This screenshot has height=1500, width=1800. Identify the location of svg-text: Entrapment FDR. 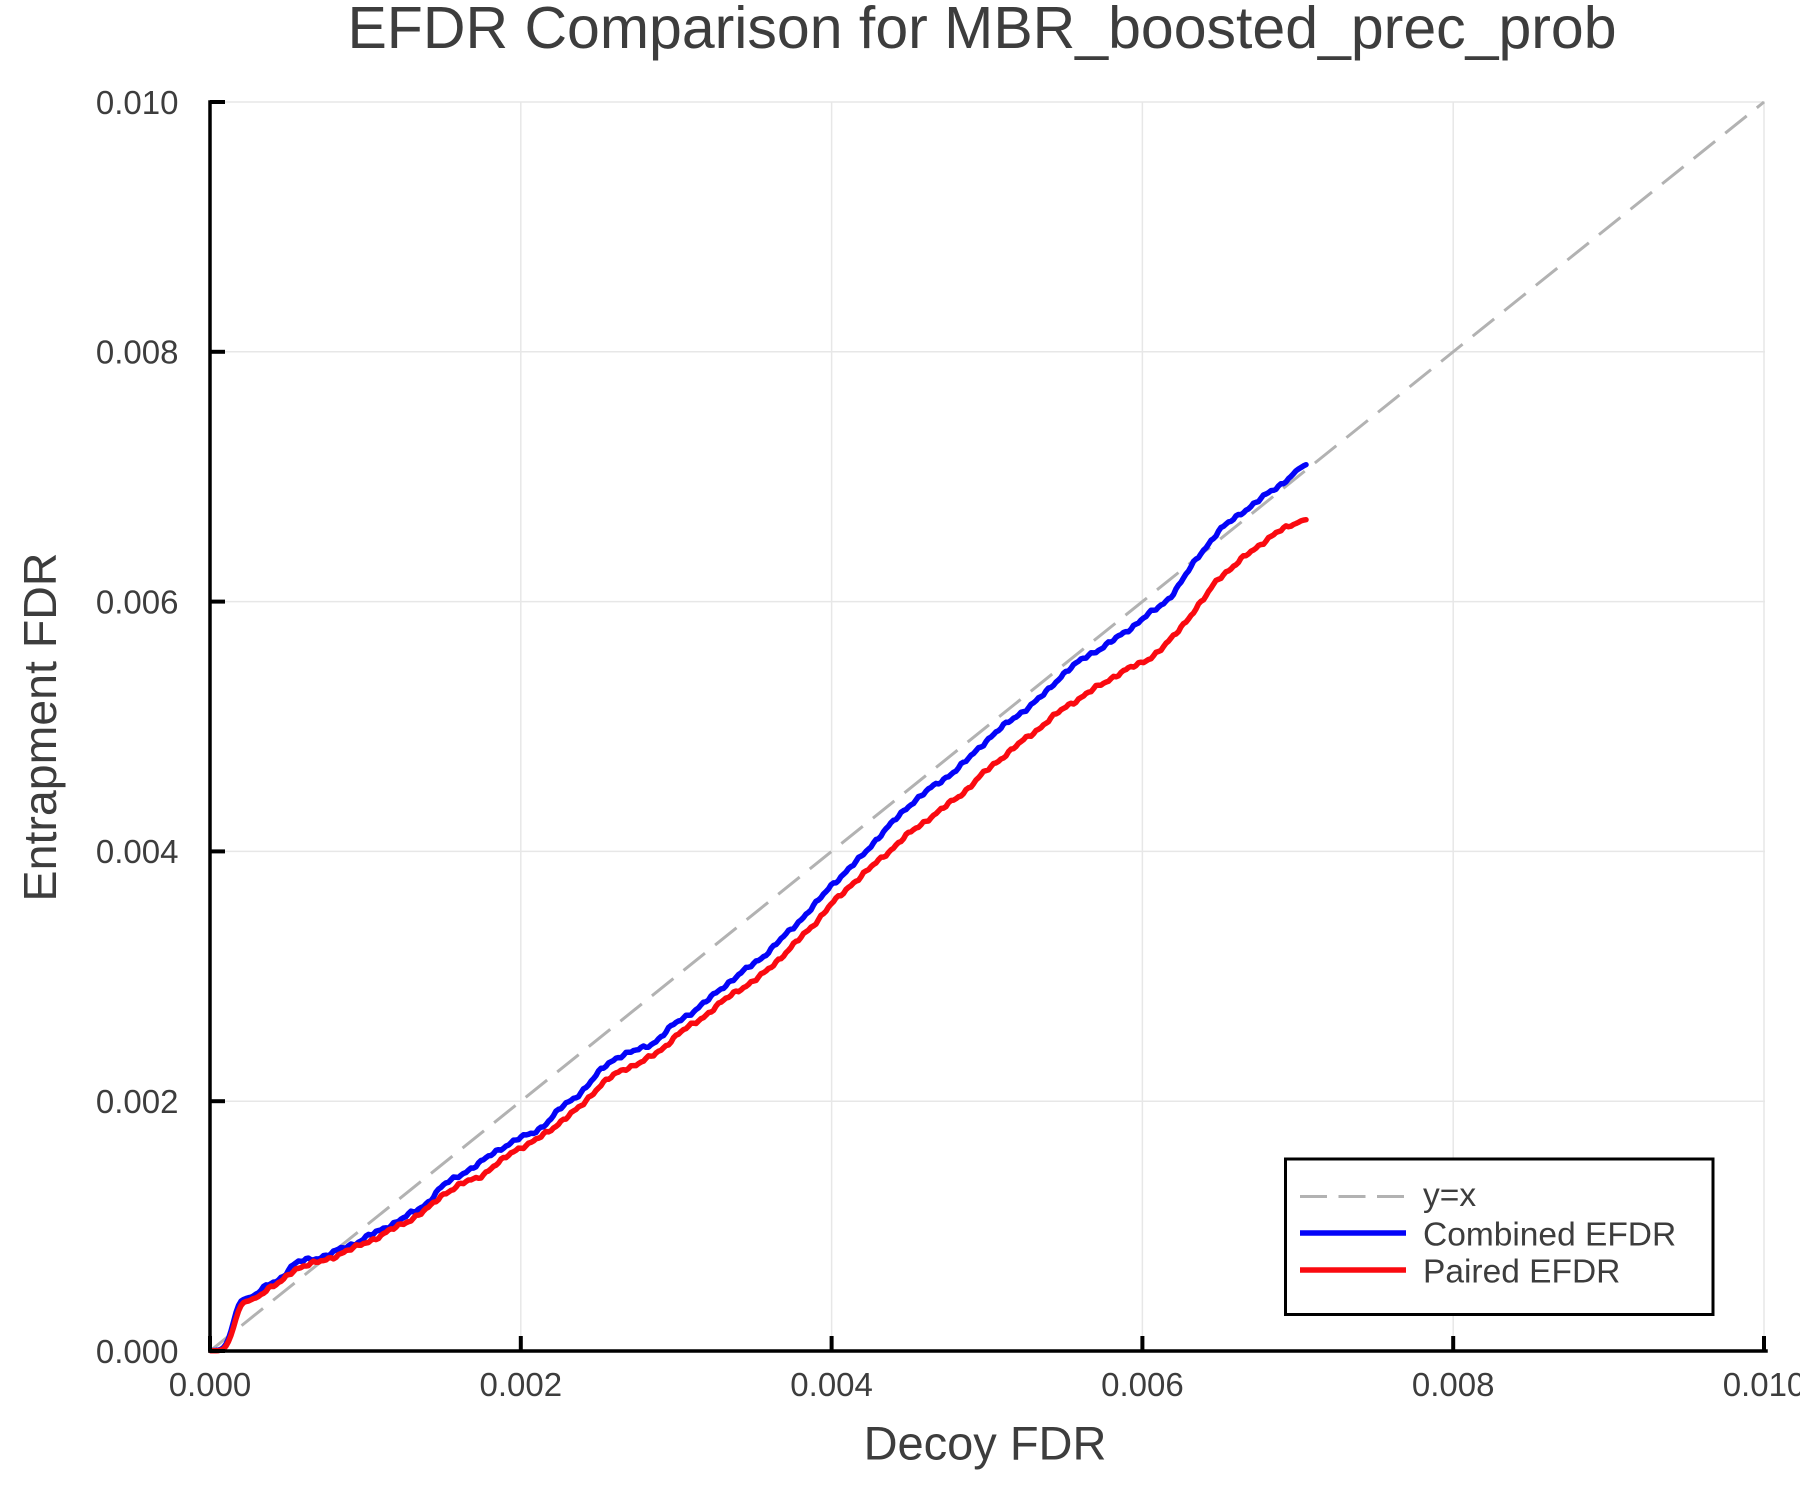
(40, 727).